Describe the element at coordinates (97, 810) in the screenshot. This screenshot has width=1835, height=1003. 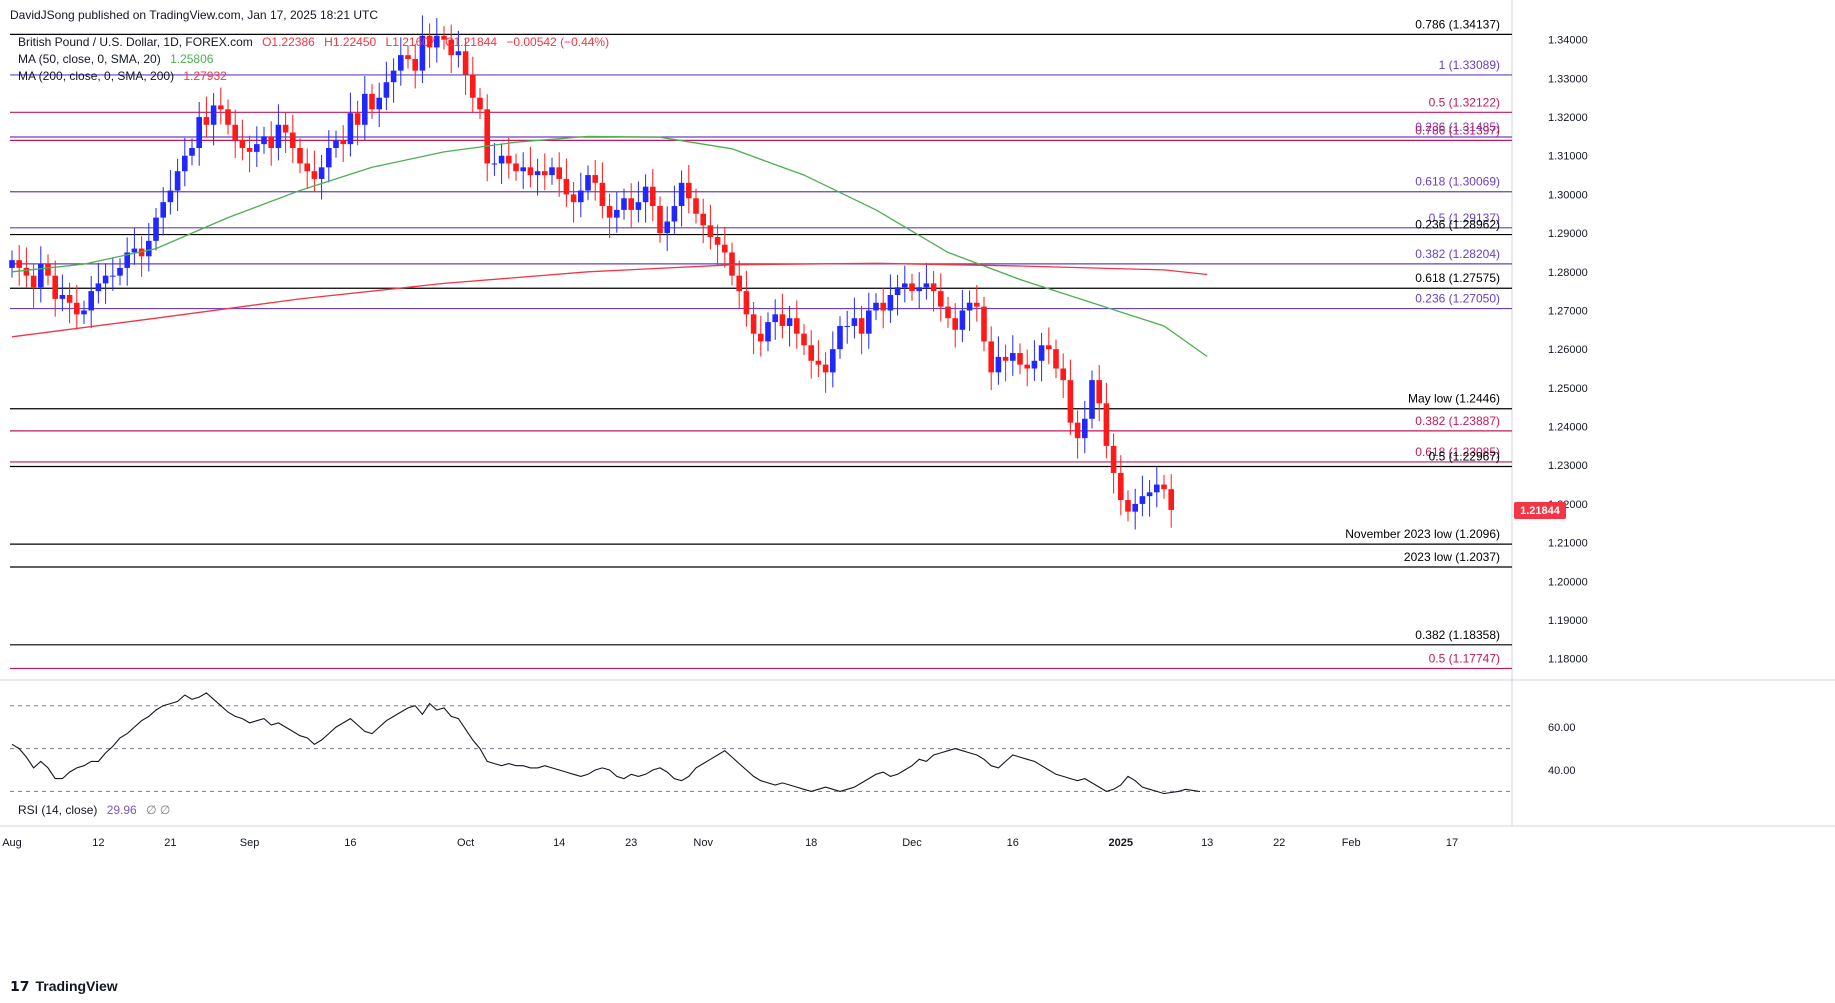
I see `rsi-legend: RSI (14, close) 29.96 ∅ ∅` at that location.